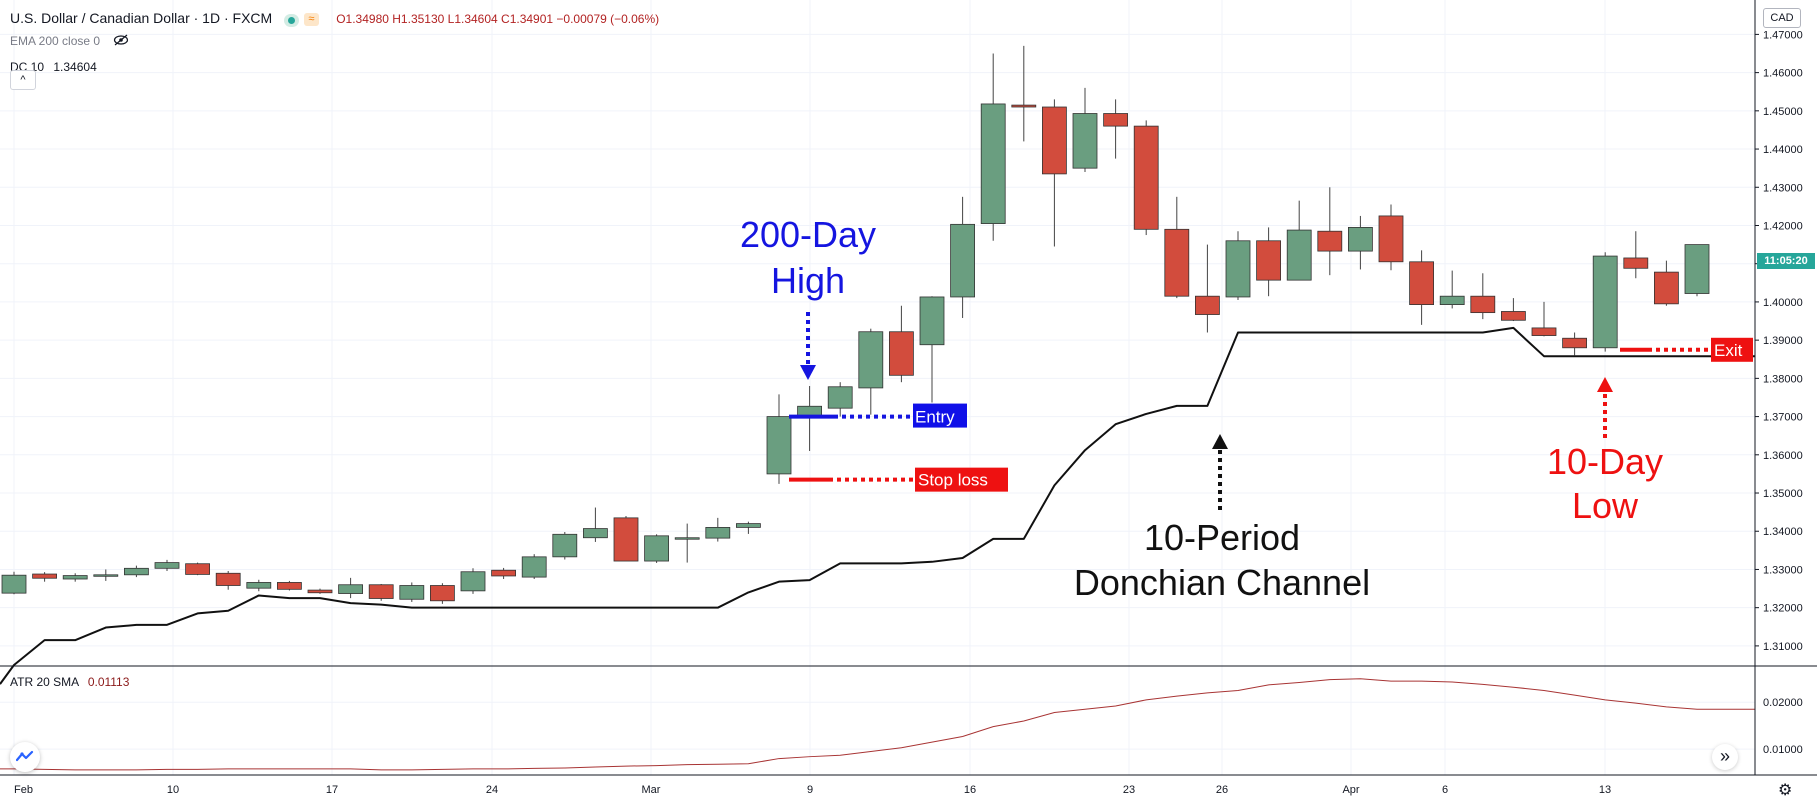 The width and height of the screenshot is (1817, 803). I want to click on price-tick-label: 1.47000, so click(1783, 35).